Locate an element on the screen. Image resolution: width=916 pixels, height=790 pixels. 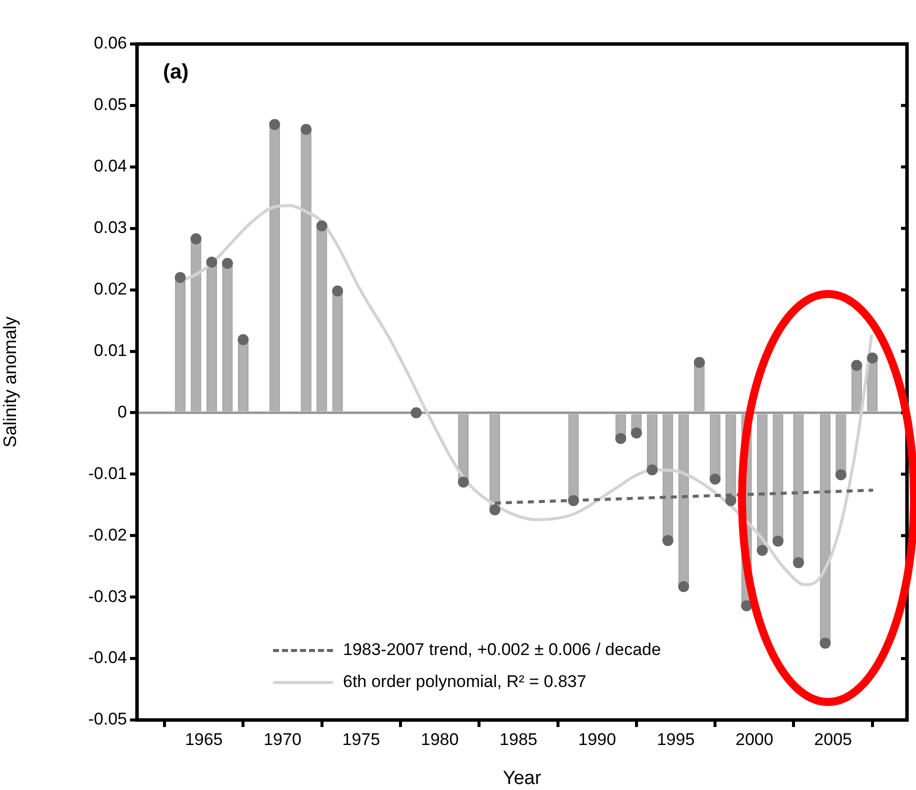
x-axis-title: Year is located at coordinates (522, 778).